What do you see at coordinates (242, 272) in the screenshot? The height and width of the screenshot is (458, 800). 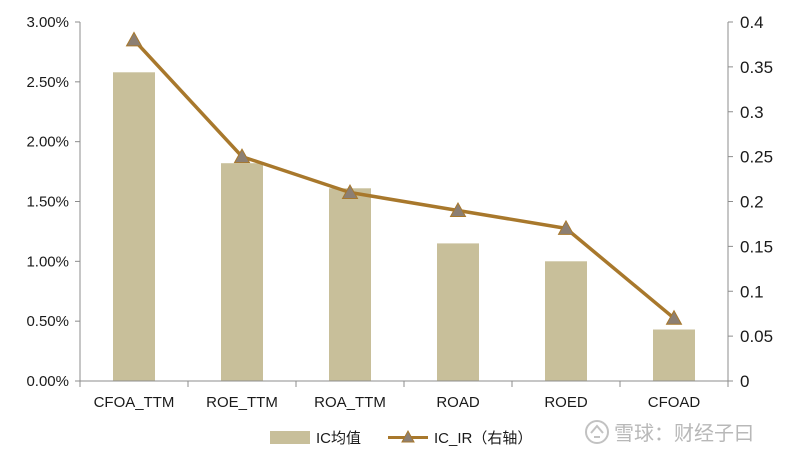 I see `bar-ROE_TTM` at bounding box center [242, 272].